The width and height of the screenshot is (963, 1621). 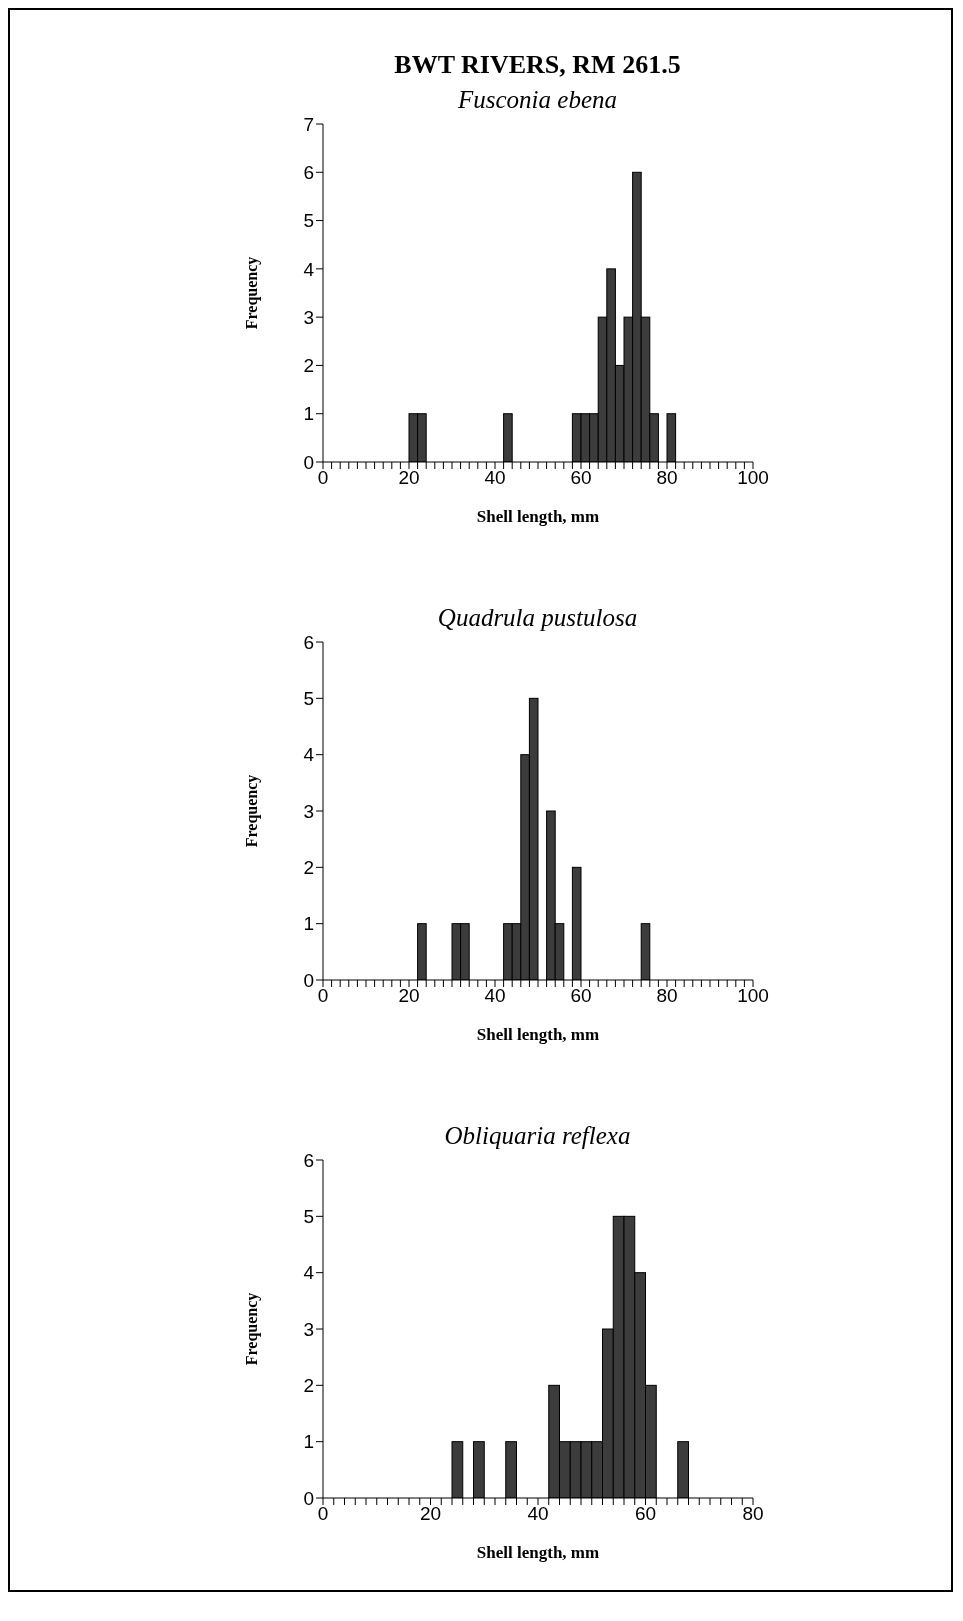 I want to click on y-tick-label: 7, so click(x=308, y=124).